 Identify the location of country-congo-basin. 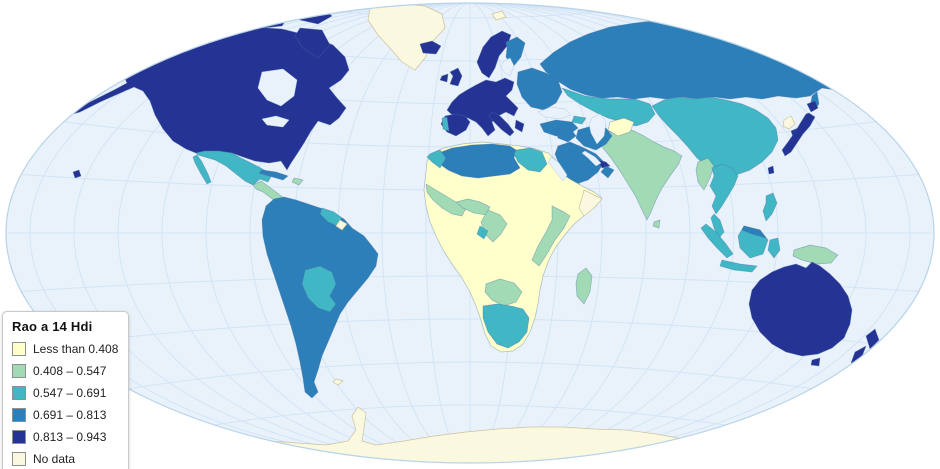
(494, 226).